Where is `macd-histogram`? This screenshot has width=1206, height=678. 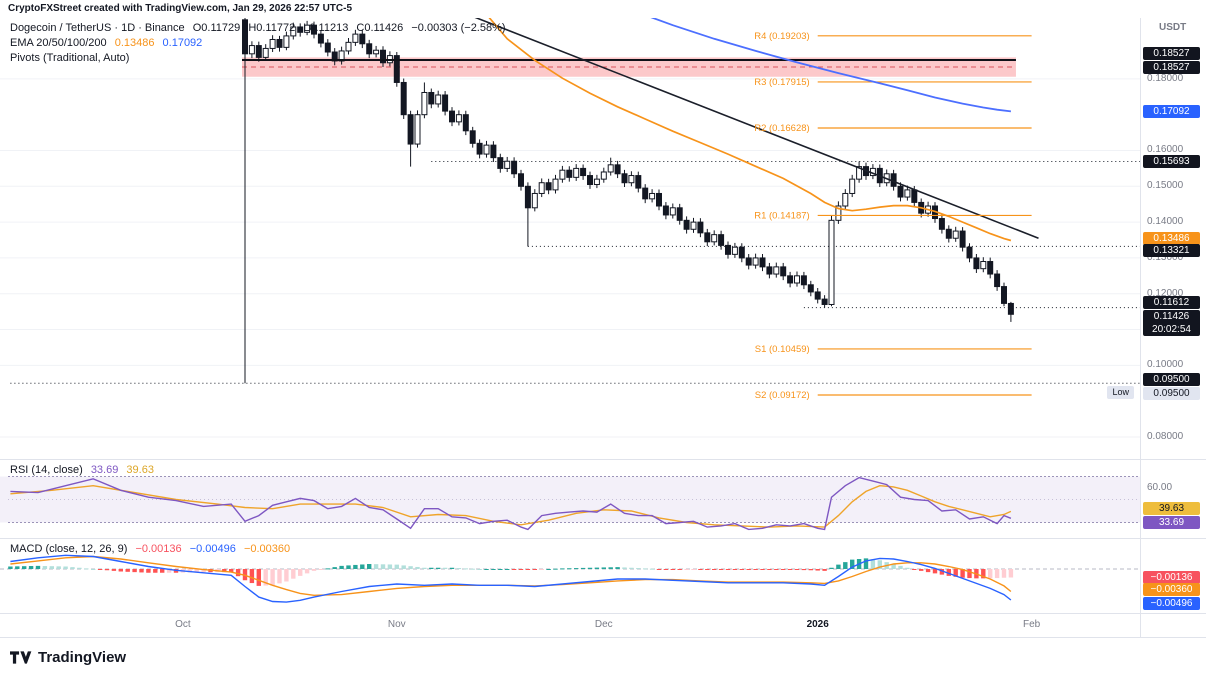
macd-histogram is located at coordinates (511, 572).